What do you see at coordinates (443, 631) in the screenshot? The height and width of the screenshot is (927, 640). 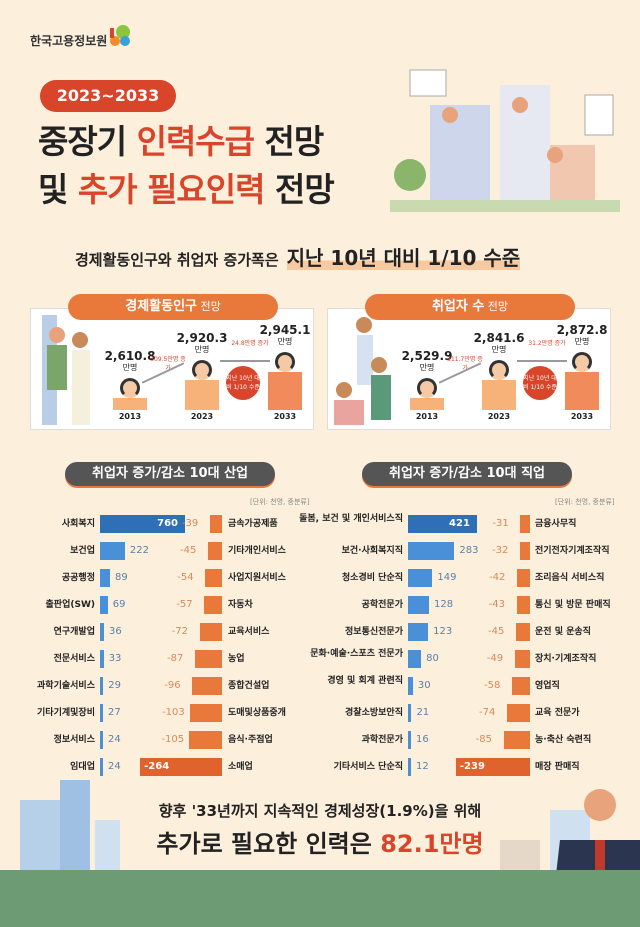 I see `increase-value: 123` at bounding box center [443, 631].